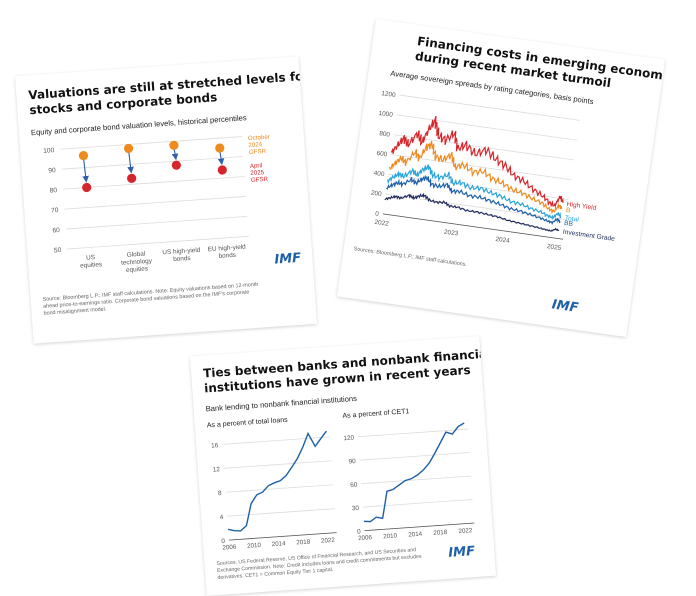  Describe the element at coordinates (569, 224) in the screenshot. I see `series-label: BB` at that location.